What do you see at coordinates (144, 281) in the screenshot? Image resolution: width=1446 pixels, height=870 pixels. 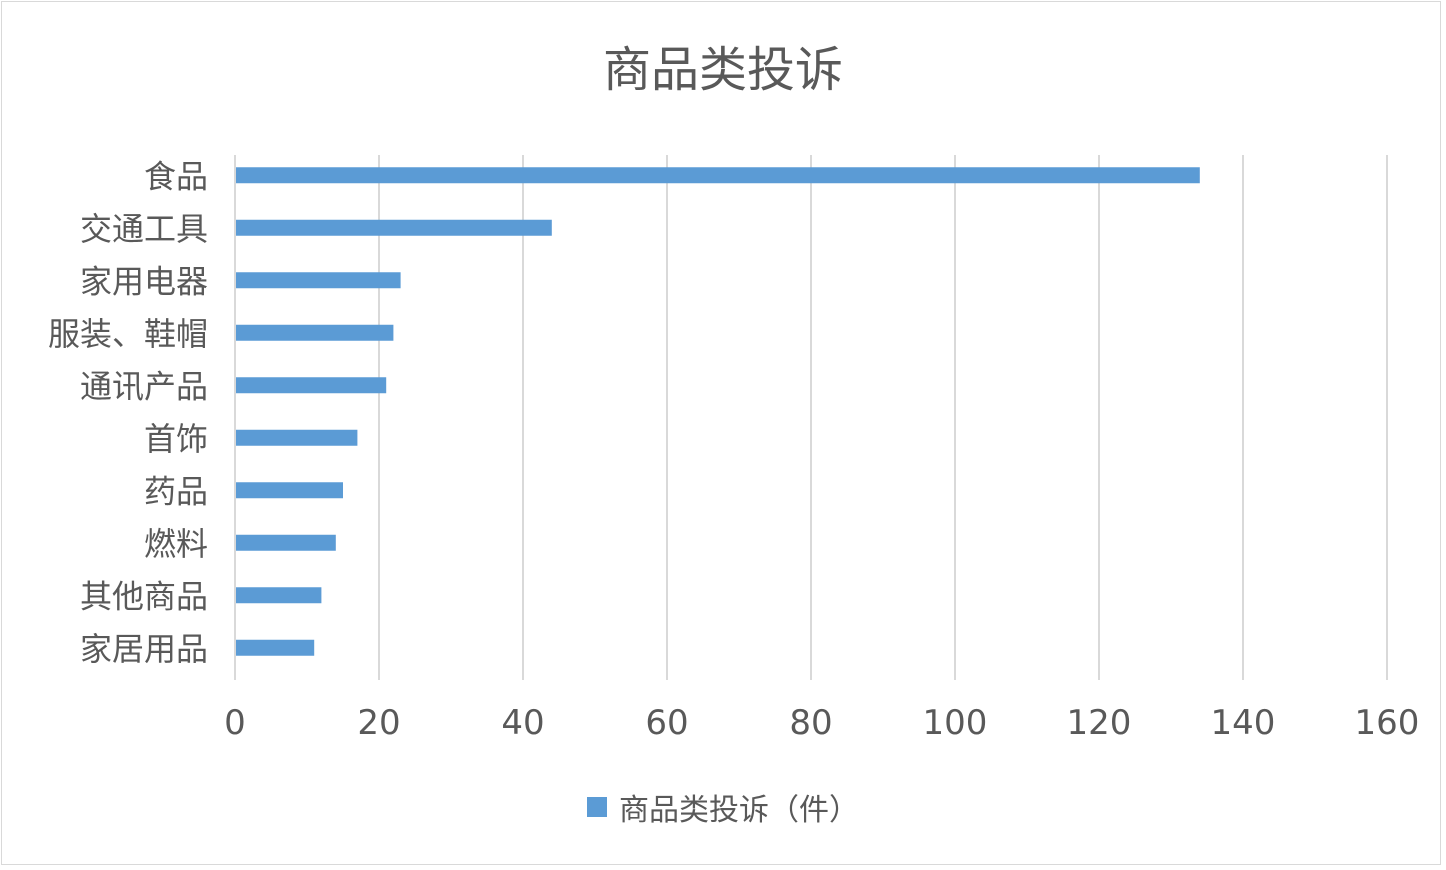 I see `category-label: 家用电器` at bounding box center [144, 281].